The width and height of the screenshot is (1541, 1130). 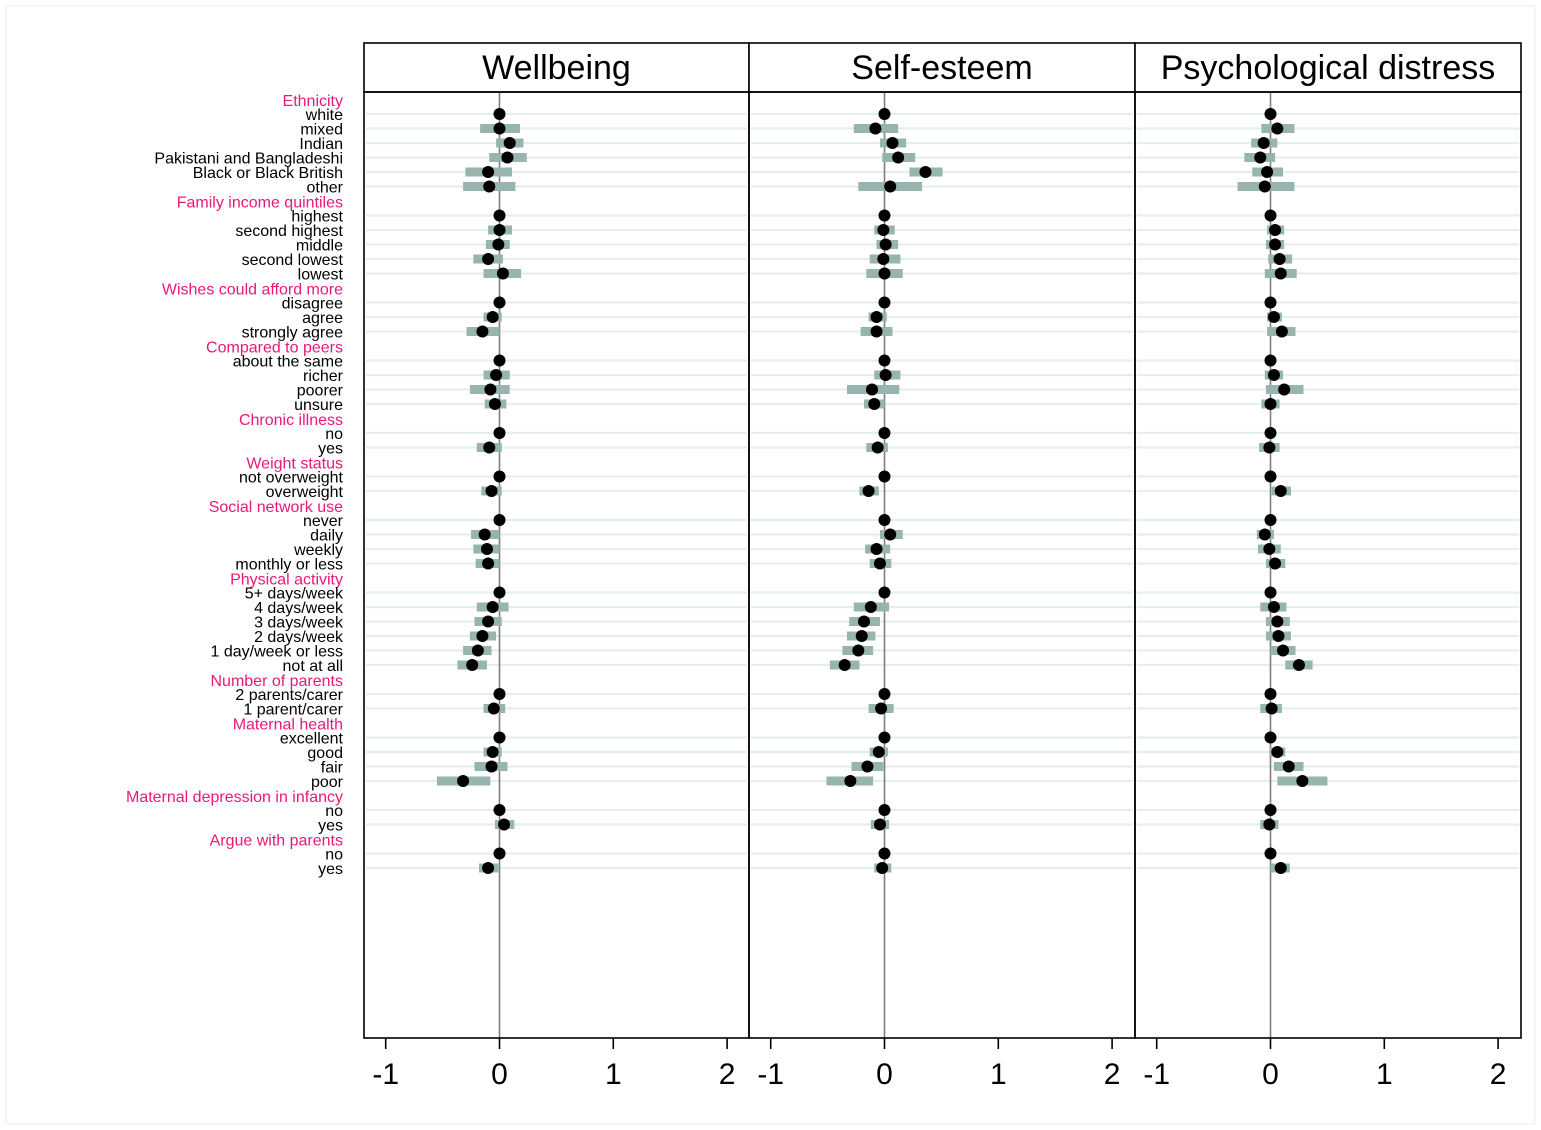 I want to click on row-label: highest, so click(x=317, y=217).